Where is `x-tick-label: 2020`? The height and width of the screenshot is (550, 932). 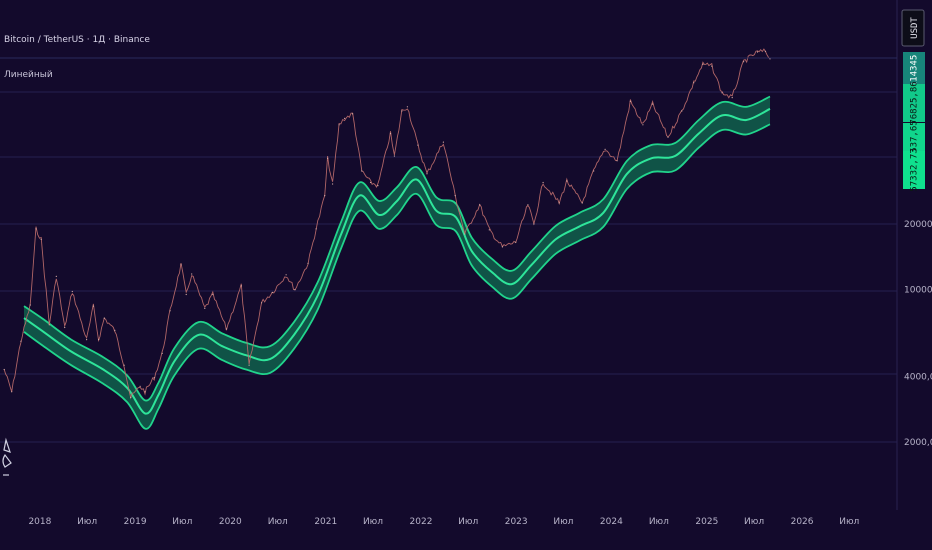
x-tick-label: 2020 is located at coordinates (230, 522).